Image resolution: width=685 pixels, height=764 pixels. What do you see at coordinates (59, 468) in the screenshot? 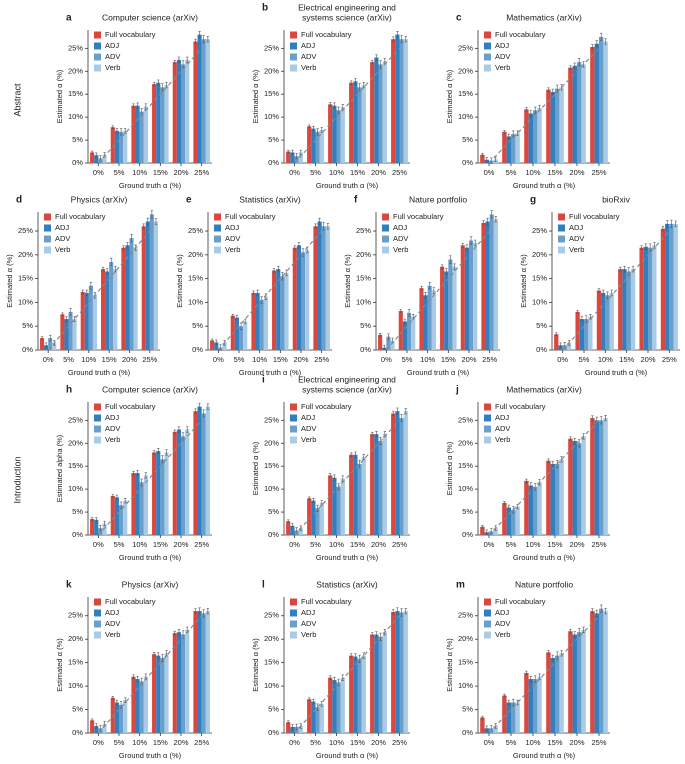
I see `y-axis-label: Estimated alpha (%)` at bounding box center [59, 468].